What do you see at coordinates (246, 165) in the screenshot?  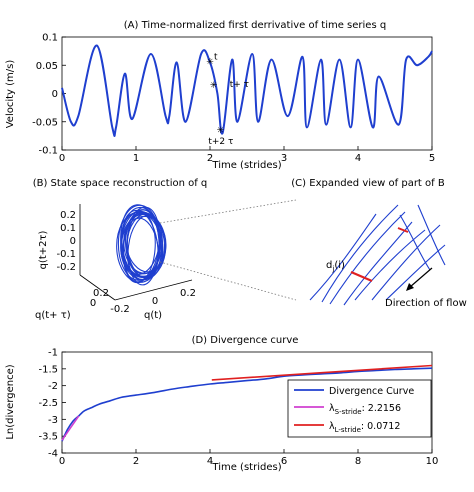 I see `panel-a-x-label: Time (strides)` at bounding box center [246, 165].